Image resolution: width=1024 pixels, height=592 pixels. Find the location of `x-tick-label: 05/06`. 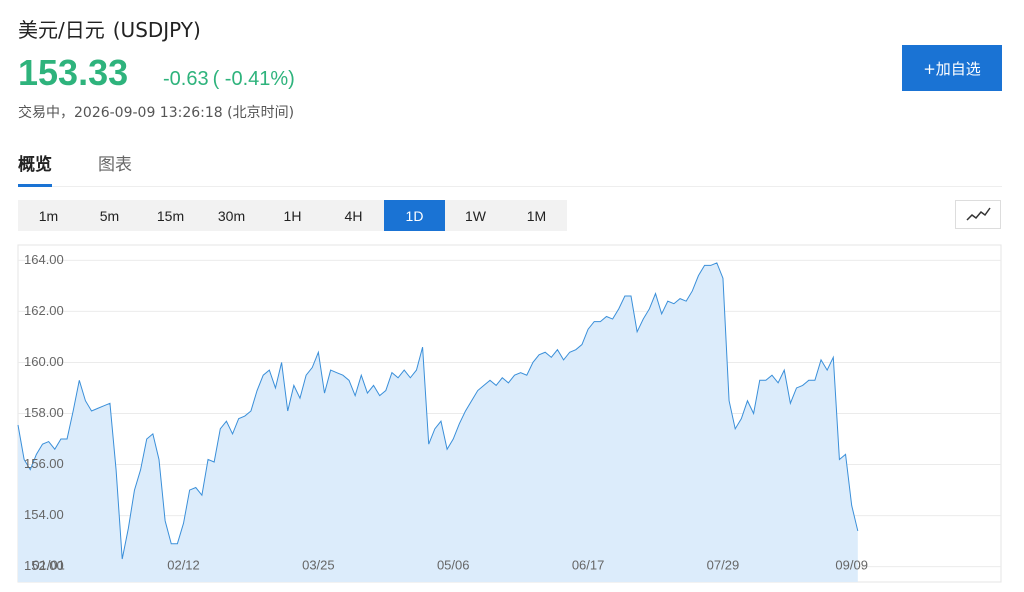

x-tick-label: 05/06 is located at coordinates (453, 564).